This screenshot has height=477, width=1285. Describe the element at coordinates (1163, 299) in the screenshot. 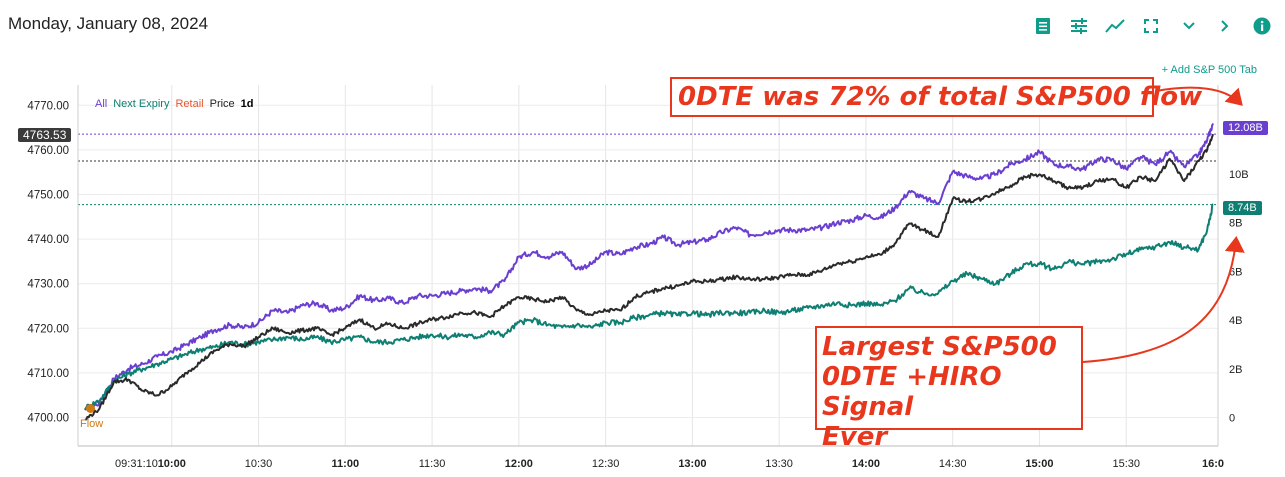

I see `arrow-bottom` at that location.